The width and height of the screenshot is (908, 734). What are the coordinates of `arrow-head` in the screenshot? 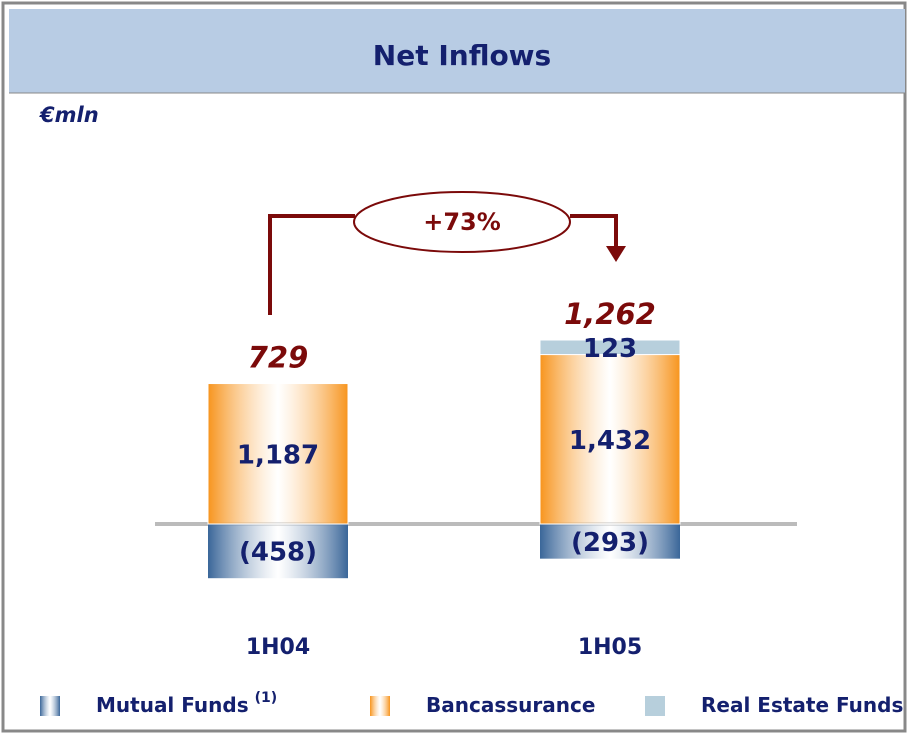 It's located at (616, 254).